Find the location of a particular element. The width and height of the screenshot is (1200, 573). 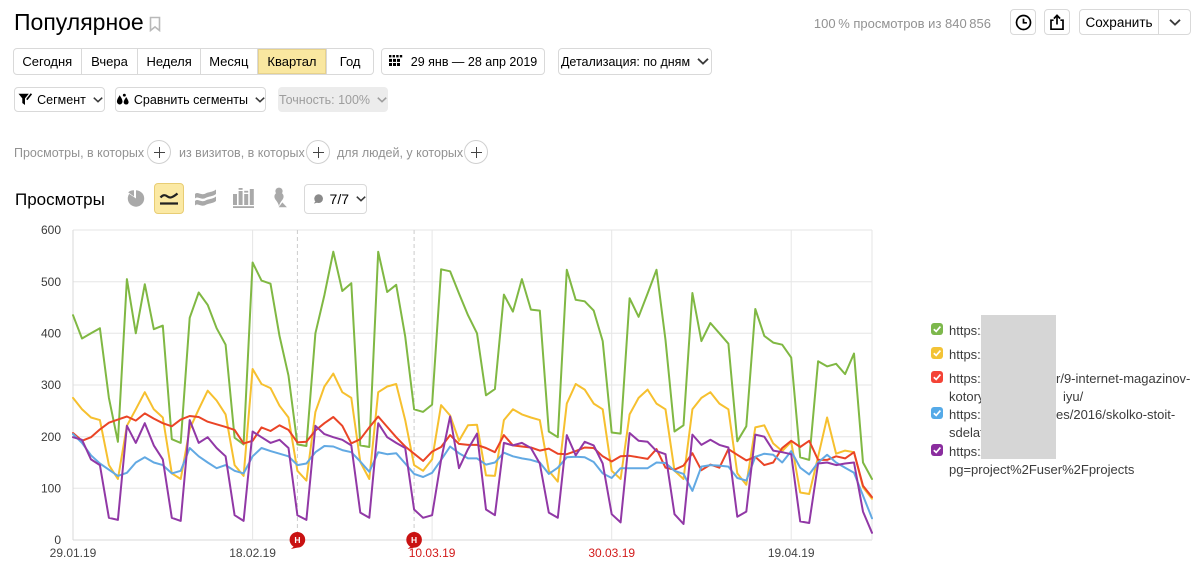

svg-text: 0 is located at coordinates (57, 540).